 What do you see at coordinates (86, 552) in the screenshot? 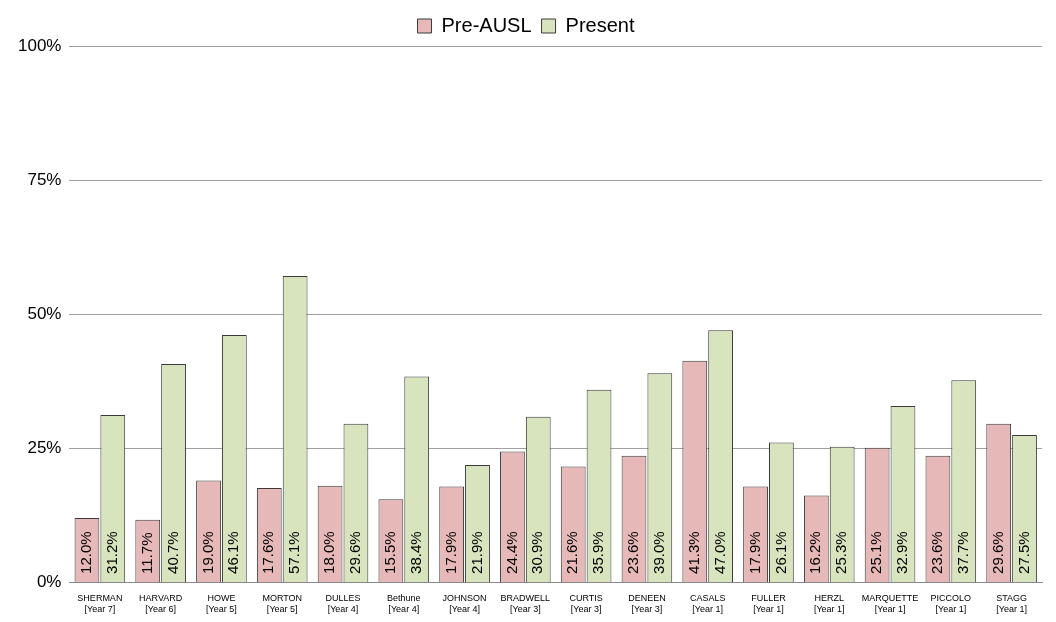
I see `data-label: 12.0%` at bounding box center [86, 552].